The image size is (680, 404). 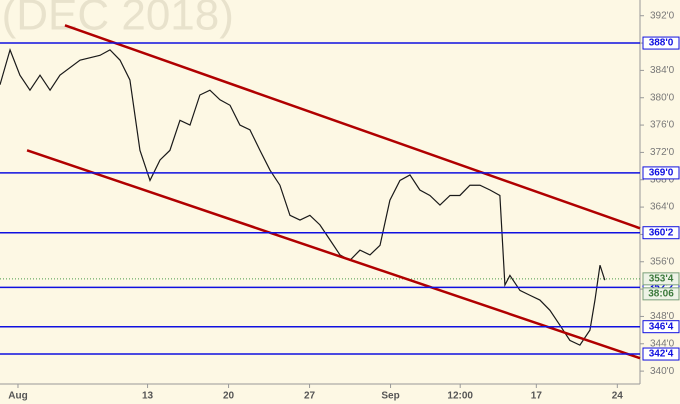 I want to click on last-price-box, so click(x=661, y=279).